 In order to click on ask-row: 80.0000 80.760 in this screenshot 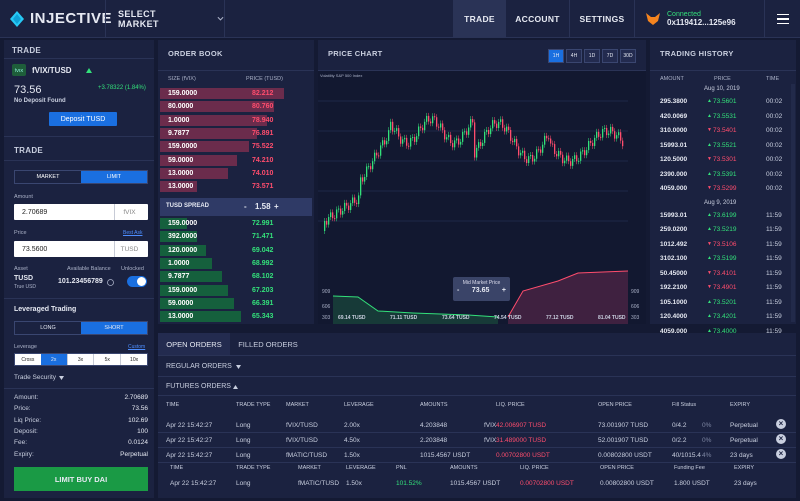, I will do `click(236, 107)`.